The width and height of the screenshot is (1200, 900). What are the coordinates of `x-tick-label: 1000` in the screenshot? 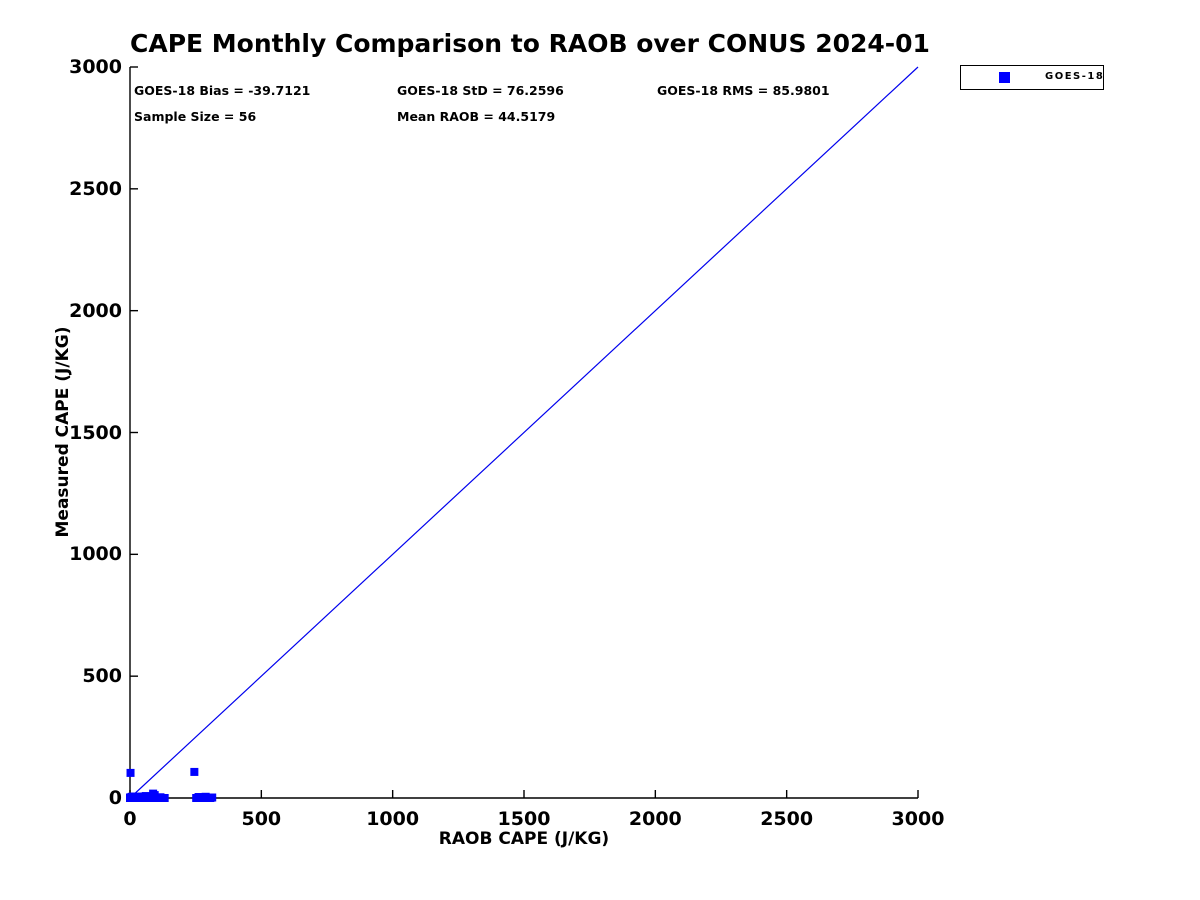 It's located at (393, 819).